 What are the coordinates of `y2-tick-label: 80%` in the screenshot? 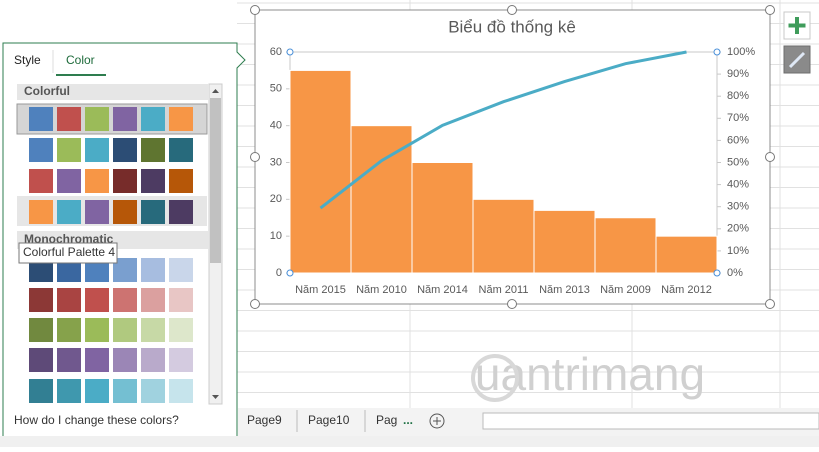 It's located at (738, 96).